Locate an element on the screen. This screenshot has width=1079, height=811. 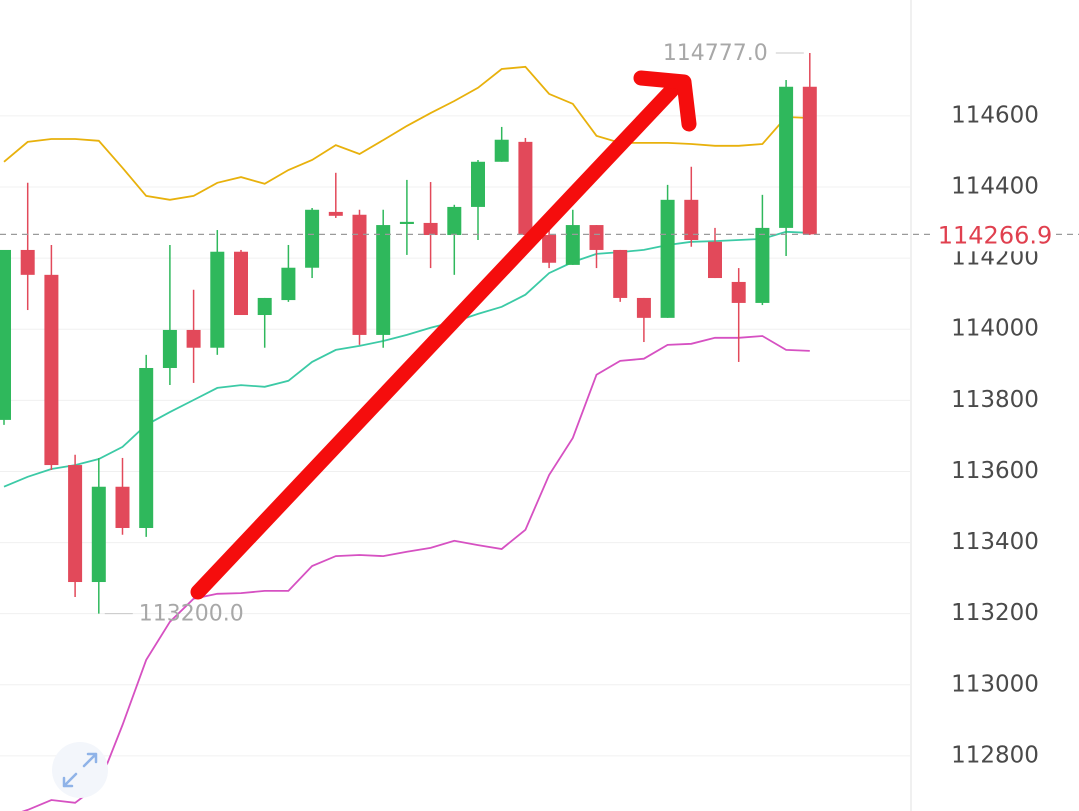
expand-button is located at coordinates (80, 770).